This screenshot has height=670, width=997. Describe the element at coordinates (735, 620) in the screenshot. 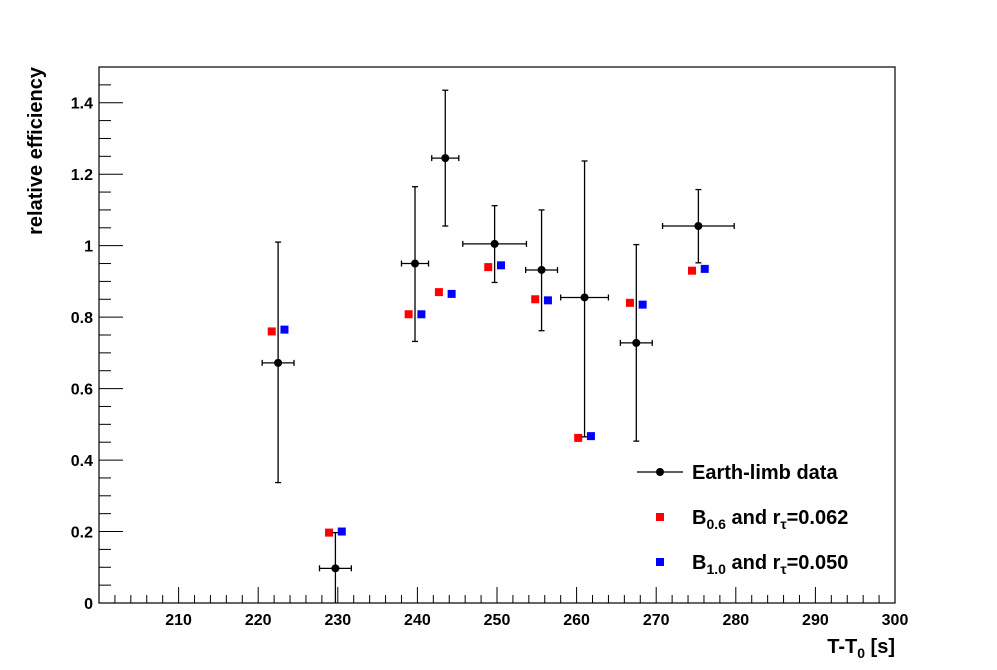

I see `x-tick-label: 280` at that location.